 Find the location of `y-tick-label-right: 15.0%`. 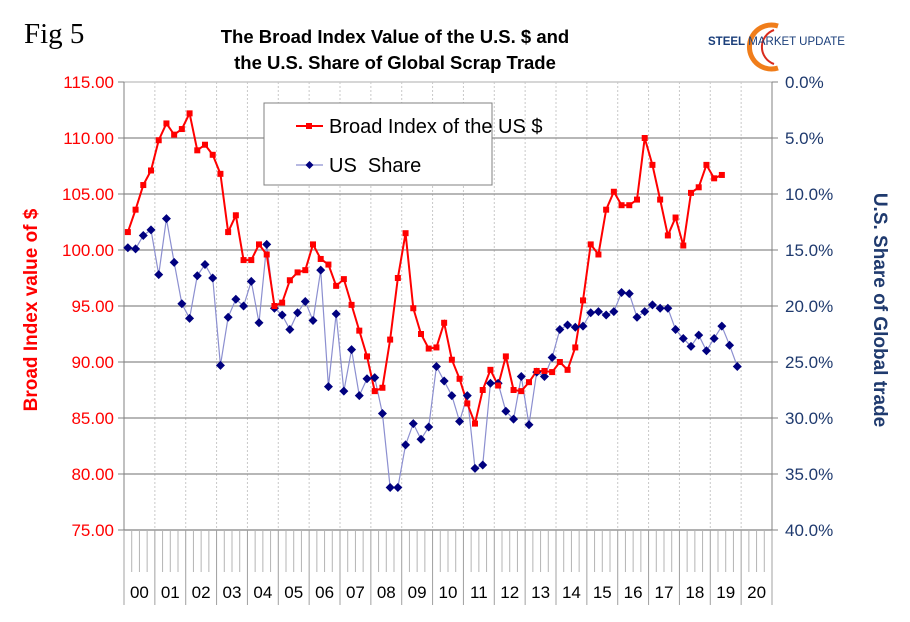

y-tick-label-right: 15.0% is located at coordinates (809, 250).